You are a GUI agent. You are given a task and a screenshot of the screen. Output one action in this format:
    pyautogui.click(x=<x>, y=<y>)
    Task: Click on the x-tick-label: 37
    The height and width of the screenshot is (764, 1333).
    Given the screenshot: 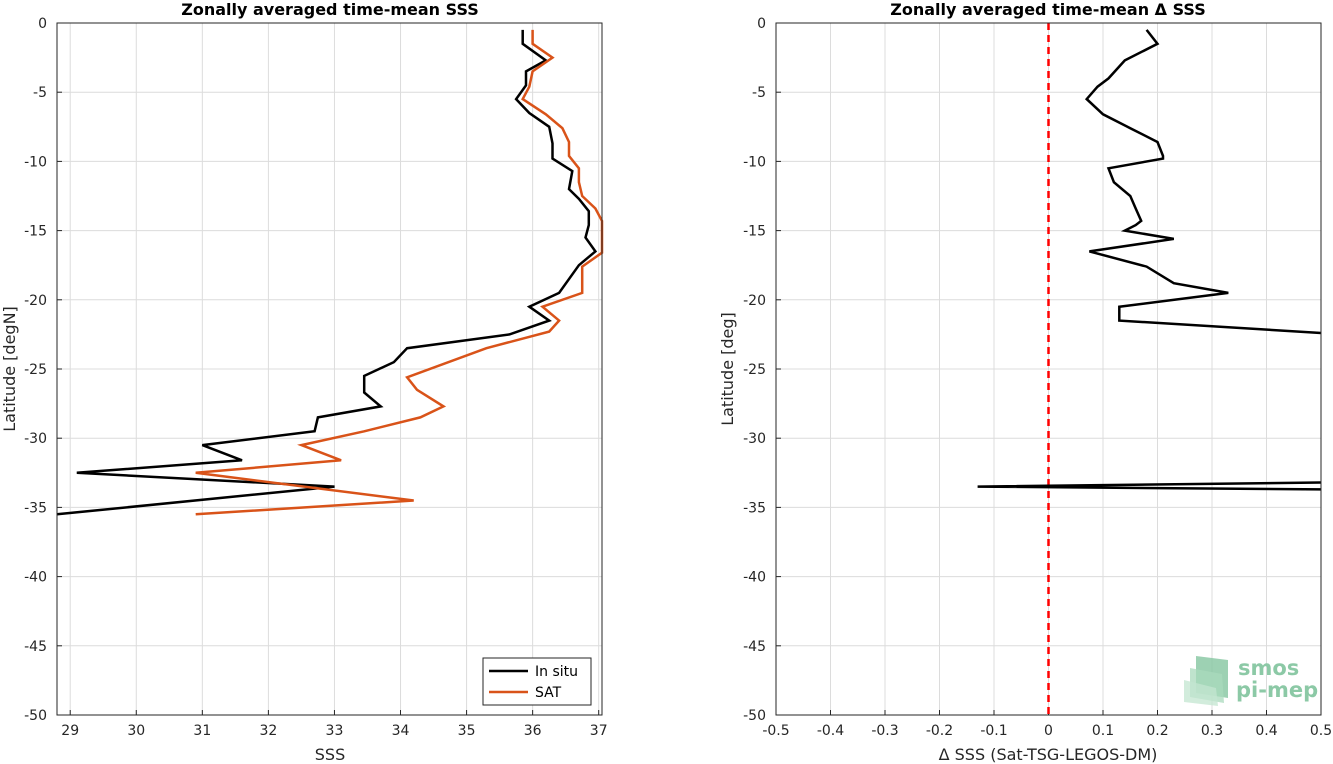 What is the action you would take?
    pyautogui.click(x=599, y=731)
    